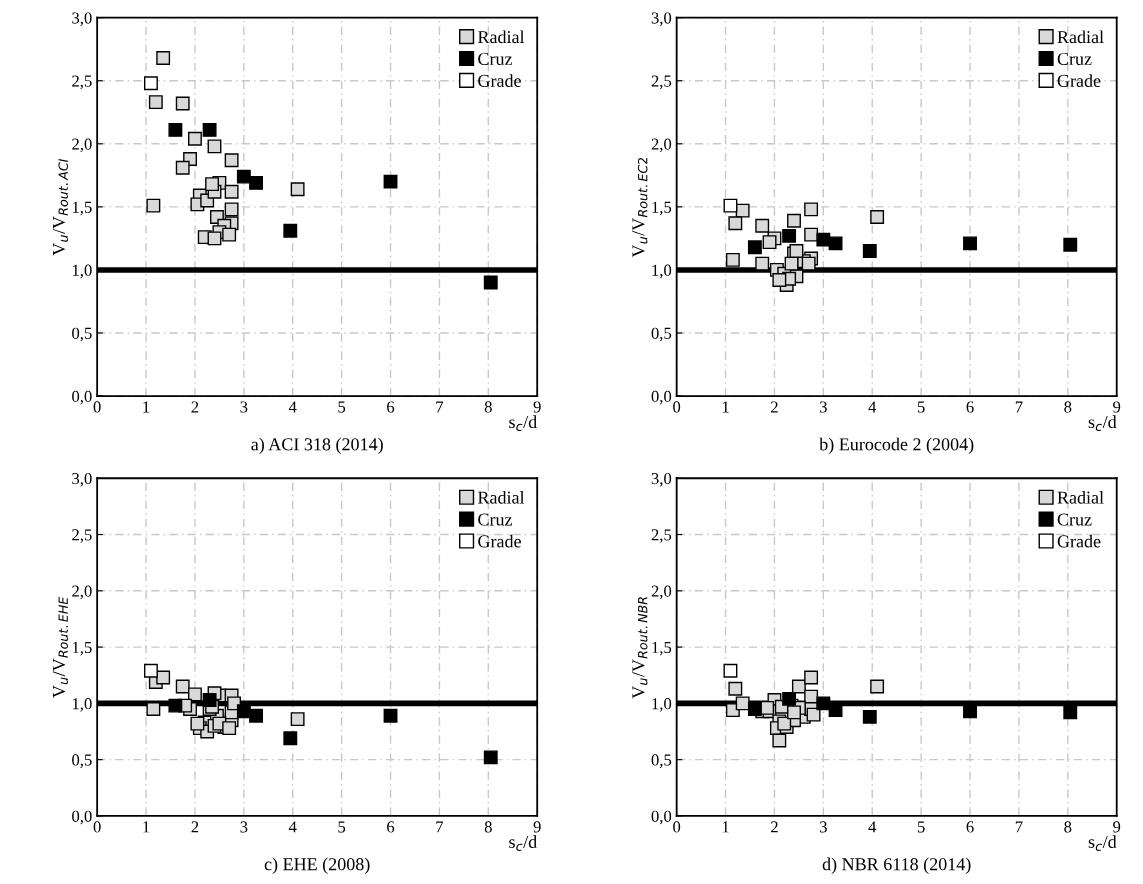 The image size is (1143, 884). What do you see at coordinates (640, 208) in the screenshot?
I see `y-axis-title: V$_{u}$/V$_{Rout.EC2}$` at bounding box center [640, 208].